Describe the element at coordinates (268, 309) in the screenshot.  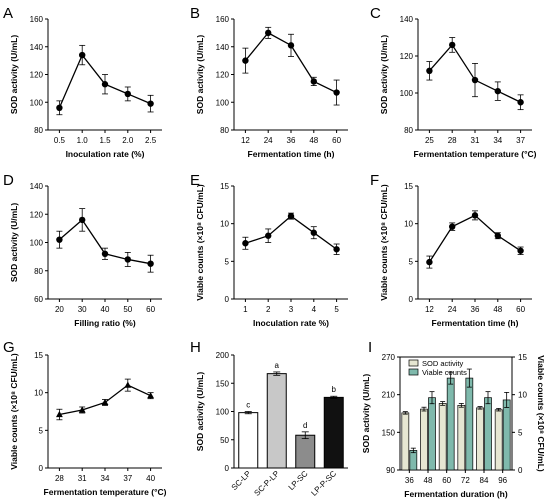
I see `x-tick-label: 2` at that location.